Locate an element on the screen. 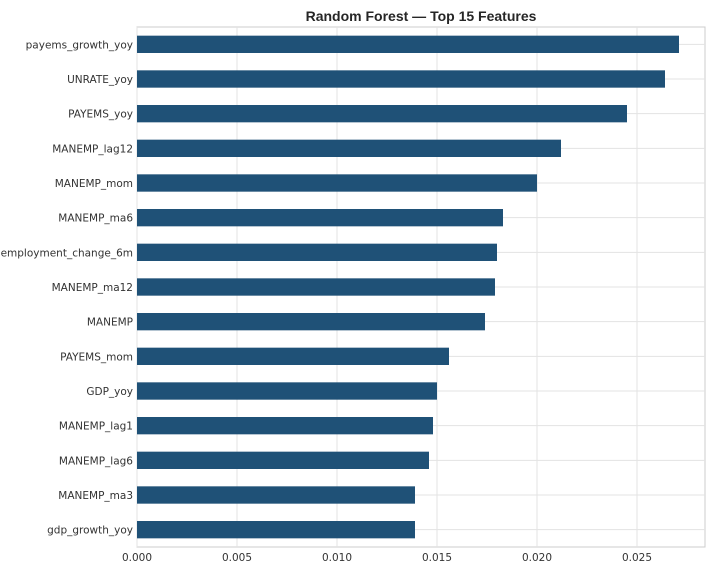 The height and width of the screenshot is (573, 716). y-tick-label: MANEMP_lag12 is located at coordinates (92, 149).